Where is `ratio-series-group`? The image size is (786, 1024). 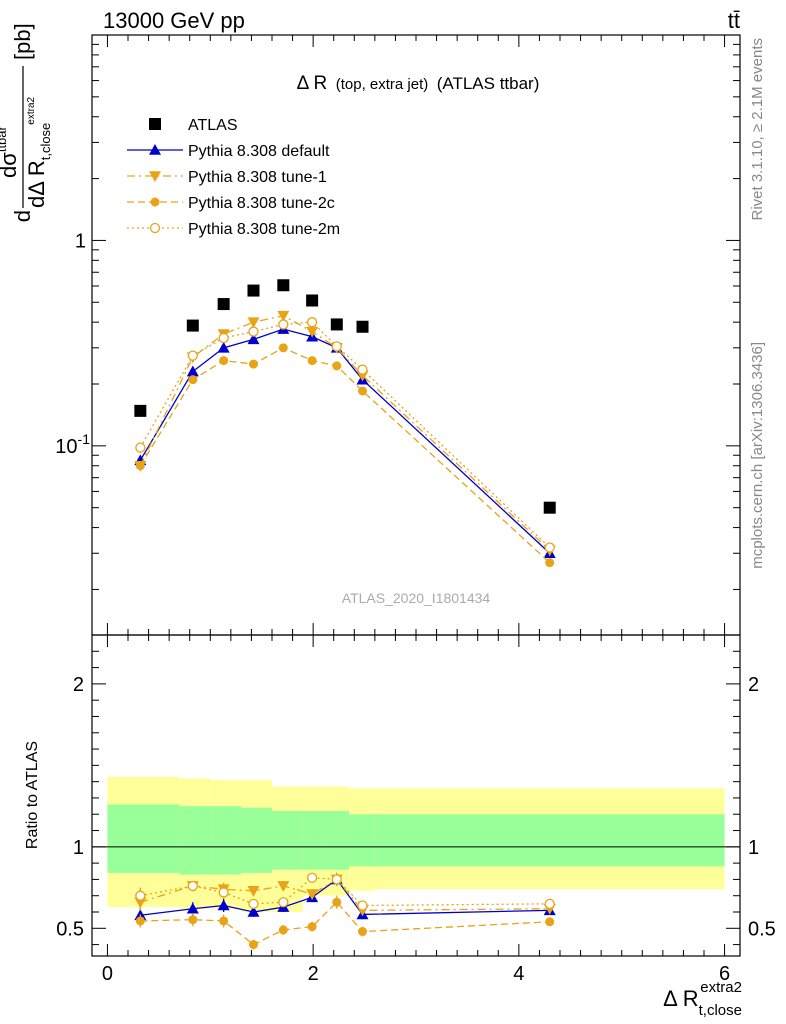
ratio-series-group is located at coordinates (345, 911).